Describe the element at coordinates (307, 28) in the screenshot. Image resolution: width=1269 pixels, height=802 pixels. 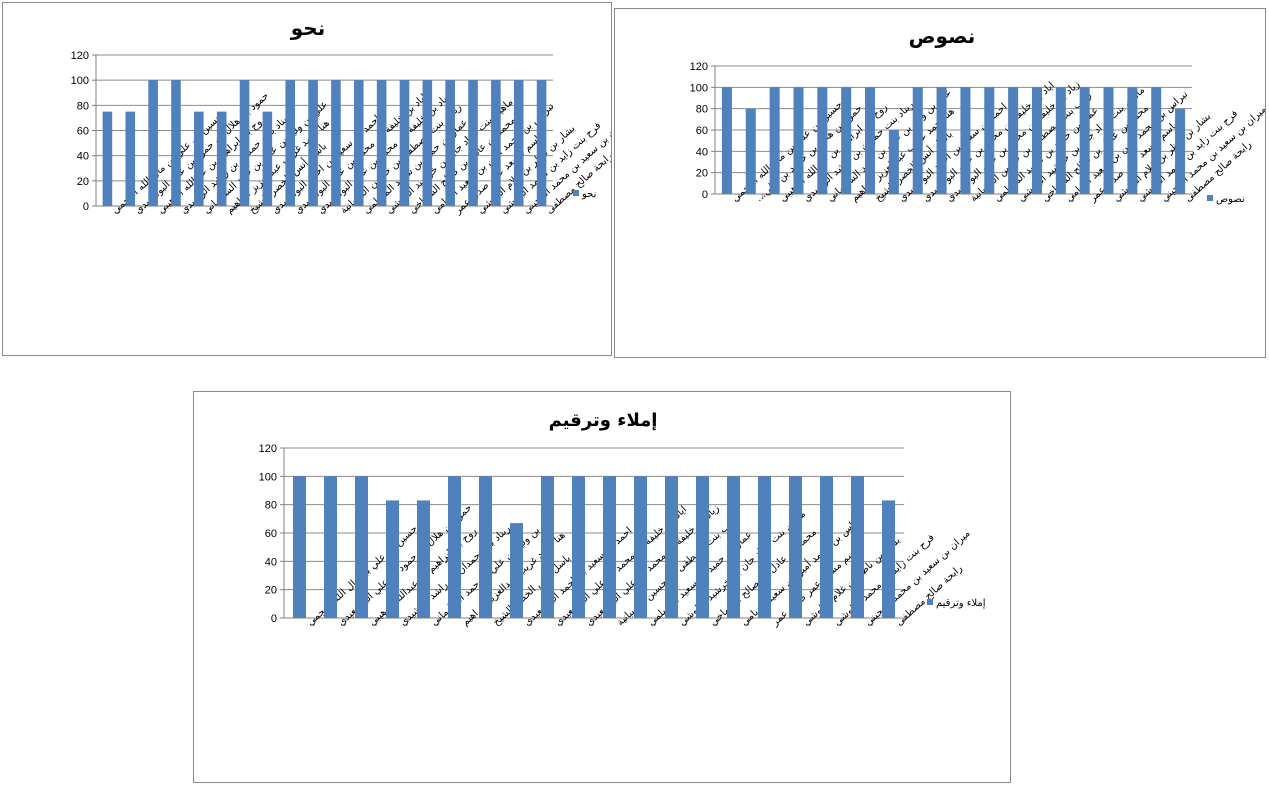
I see `chart-title: نحو` at that location.